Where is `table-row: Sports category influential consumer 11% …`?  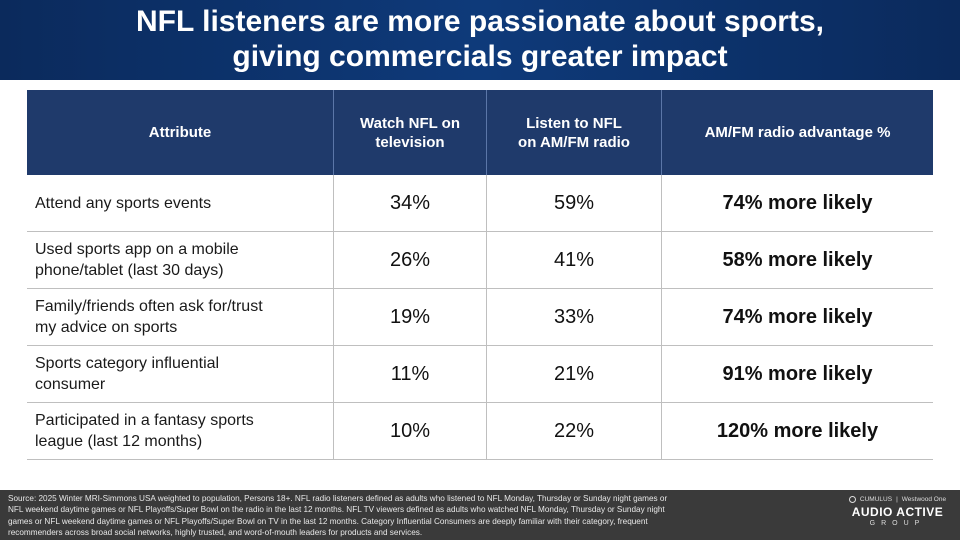 table-row: Sports category influential consumer 11% … is located at coordinates (480, 374).